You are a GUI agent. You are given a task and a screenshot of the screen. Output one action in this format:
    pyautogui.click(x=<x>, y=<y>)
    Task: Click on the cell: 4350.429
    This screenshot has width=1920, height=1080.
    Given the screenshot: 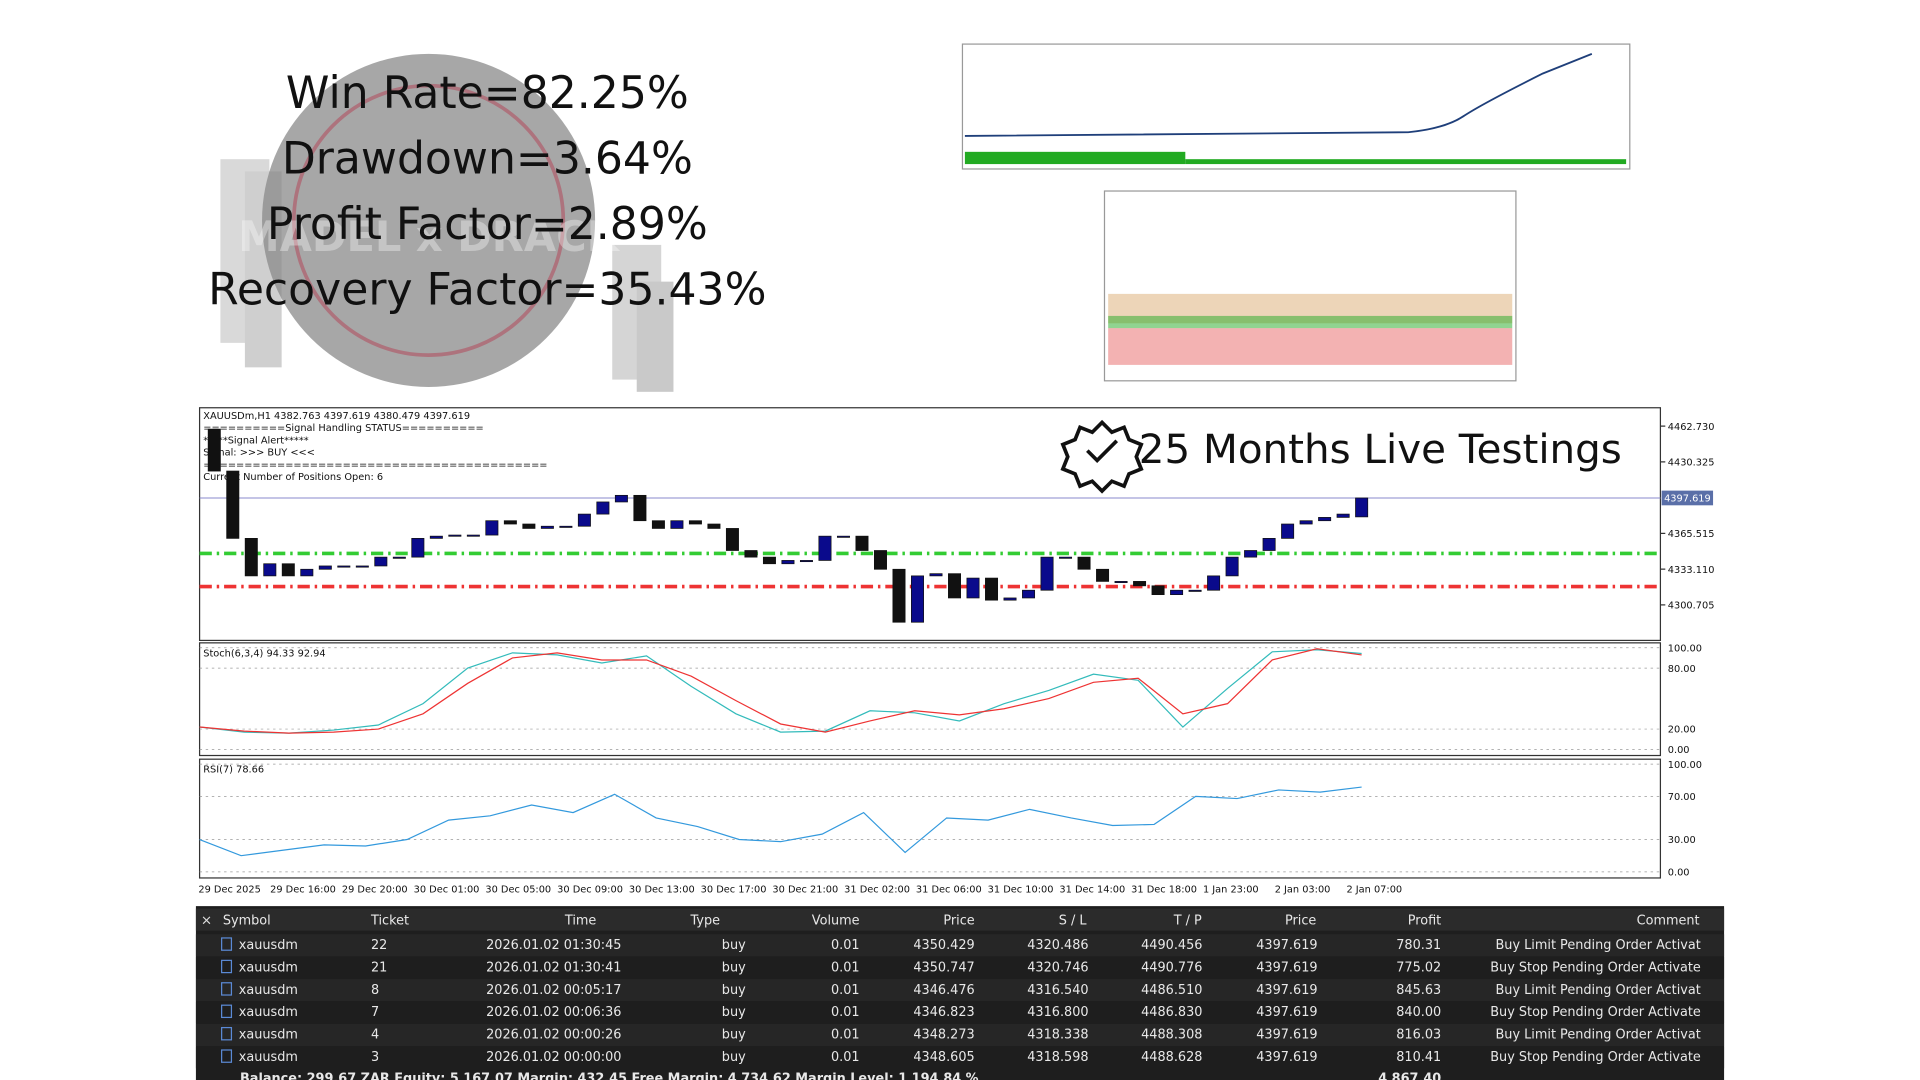 What is the action you would take?
    pyautogui.click(x=943, y=945)
    